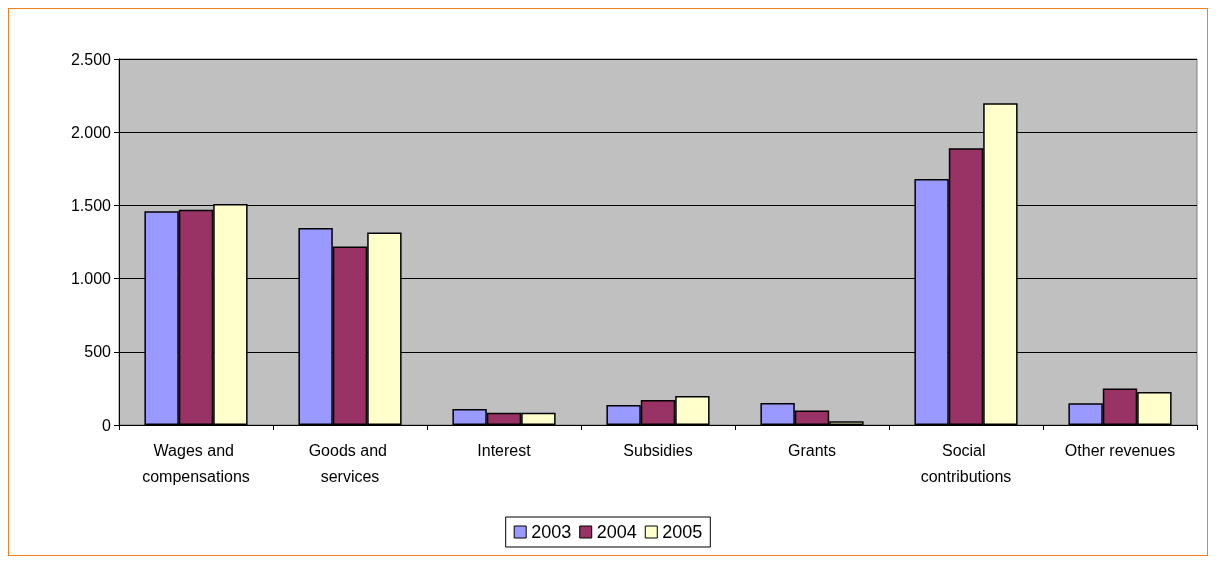 Image resolution: width=1218 pixels, height=566 pixels. I want to click on y-tick-label: 2.500, so click(91, 59).